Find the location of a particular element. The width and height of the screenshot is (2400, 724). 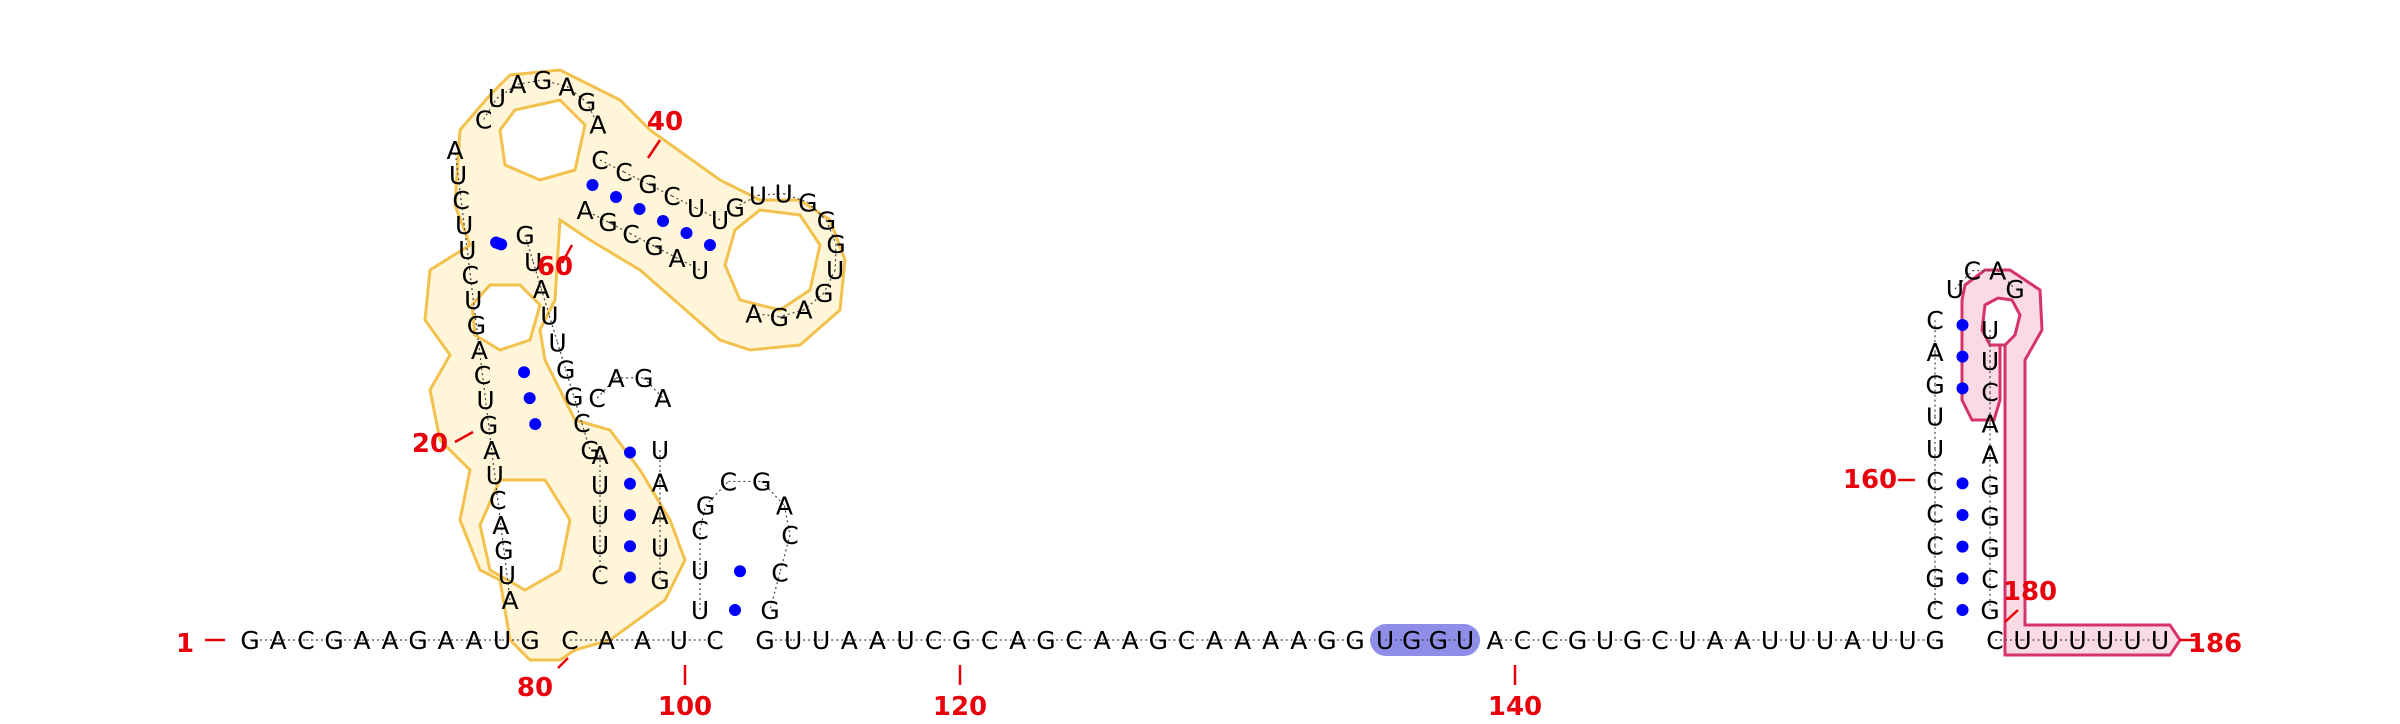

nucleotide-stem3_loop: C is located at coordinates (1972, 271).